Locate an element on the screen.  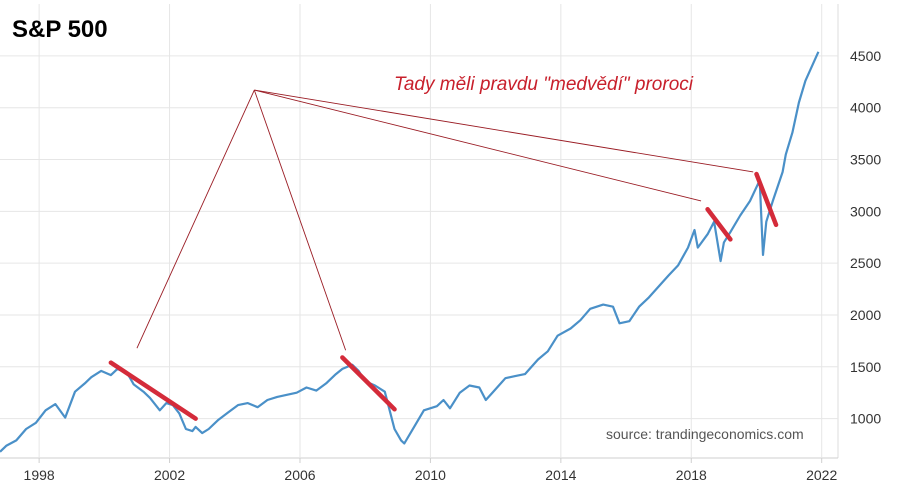
x-tick-label: 2002 is located at coordinates (169, 475).